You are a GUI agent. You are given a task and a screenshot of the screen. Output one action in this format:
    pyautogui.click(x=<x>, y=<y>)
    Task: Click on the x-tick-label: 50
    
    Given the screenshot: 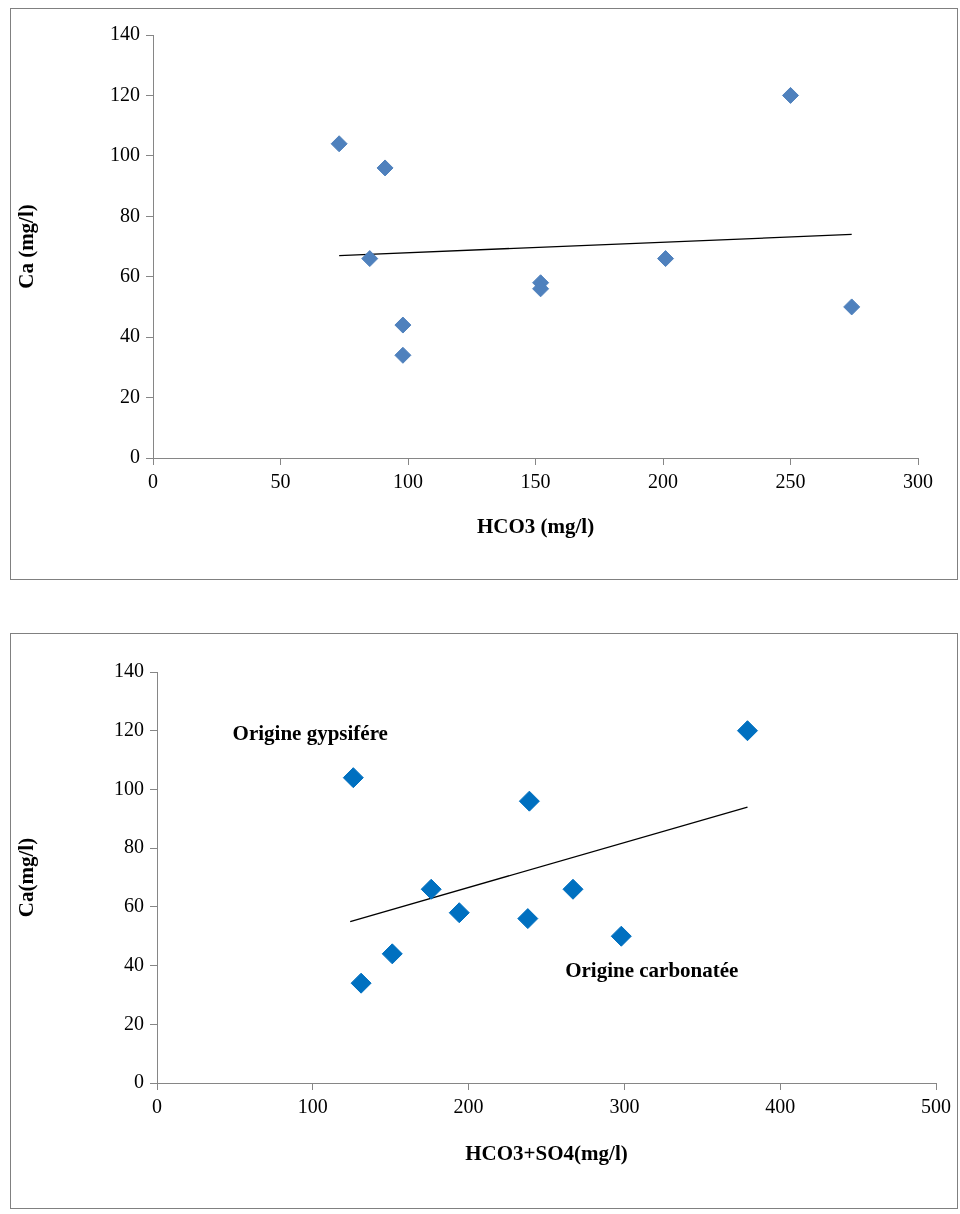 What is the action you would take?
    pyautogui.click(x=280, y=481)
    